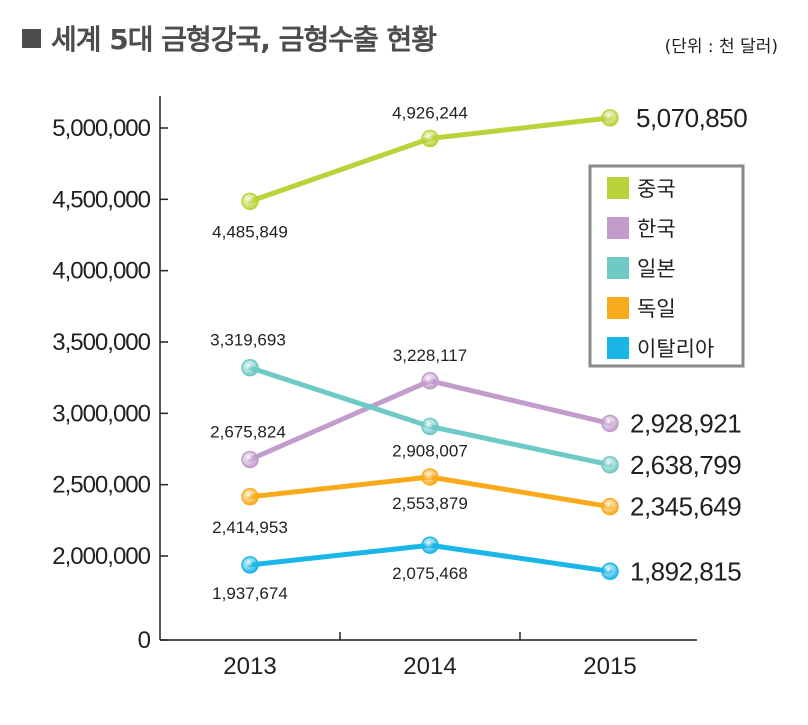  I want to click on chart-title-text: 세계 5대 금형강국, 금형수출 현황, so click(244, 39).